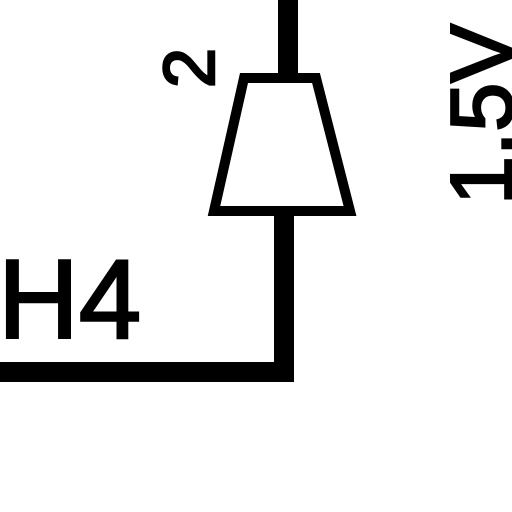 This screenshot has height=512, width=512. What do you see at coordinates (282, 144) in the screenshot?
I see `trapezoid-component` at bounding box center [282, 144].